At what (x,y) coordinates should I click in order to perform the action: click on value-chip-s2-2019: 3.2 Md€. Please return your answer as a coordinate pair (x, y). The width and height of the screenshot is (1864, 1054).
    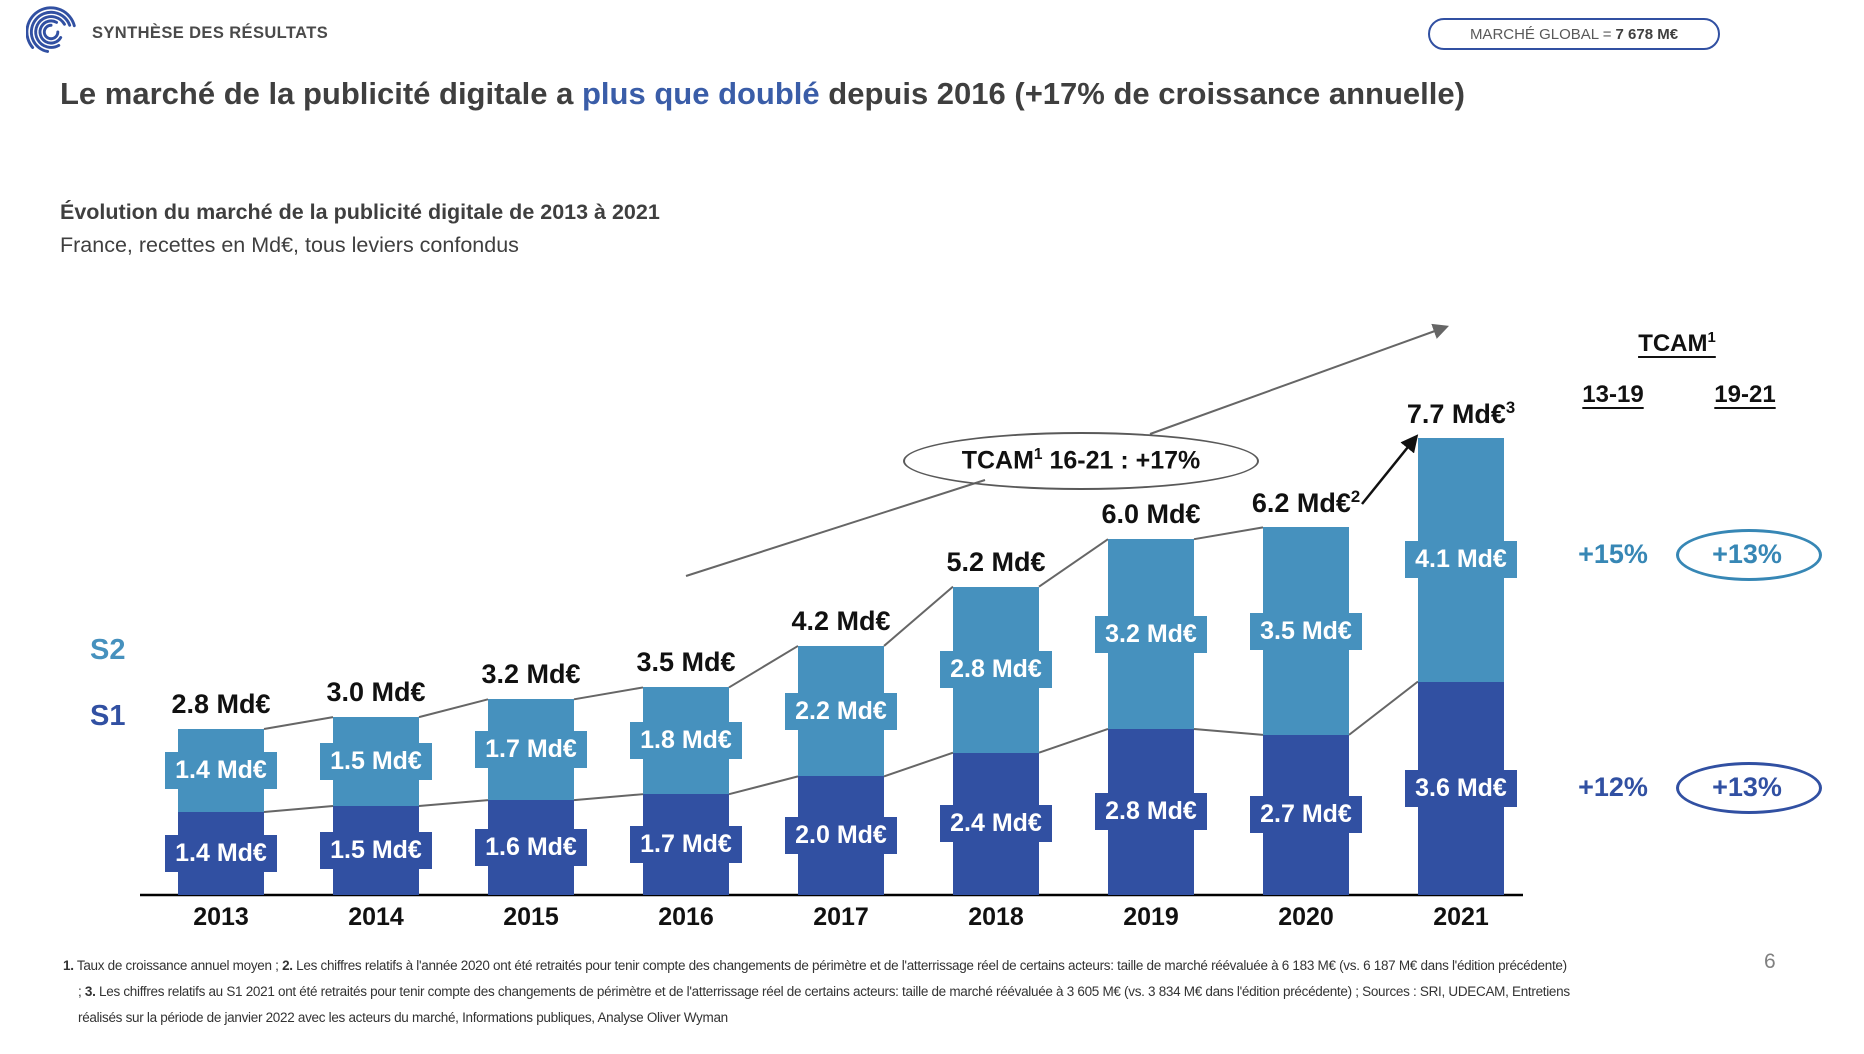
    Looking at the image, I should click on (1151, 634).